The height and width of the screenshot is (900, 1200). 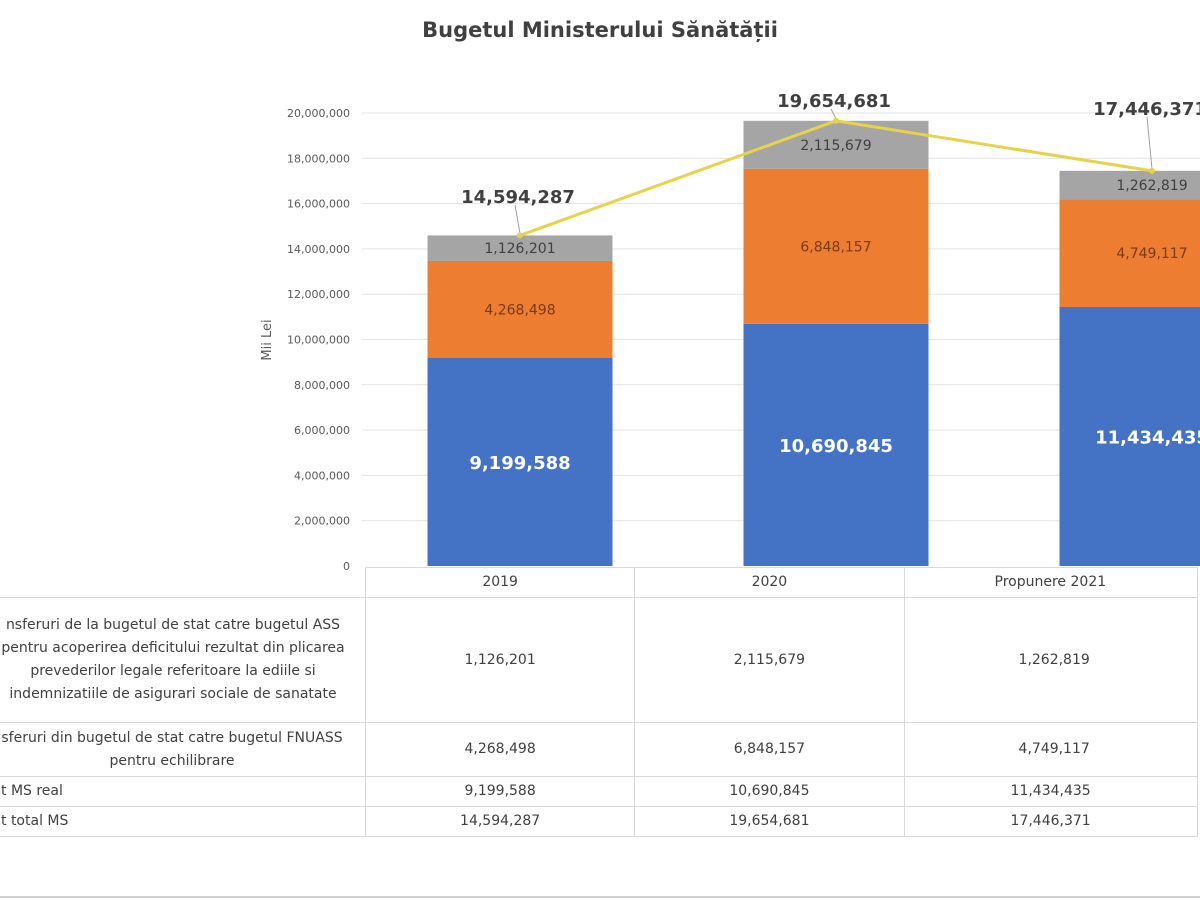 I want to click on table-cell: 4,268,498, so click(x=500, y=749).